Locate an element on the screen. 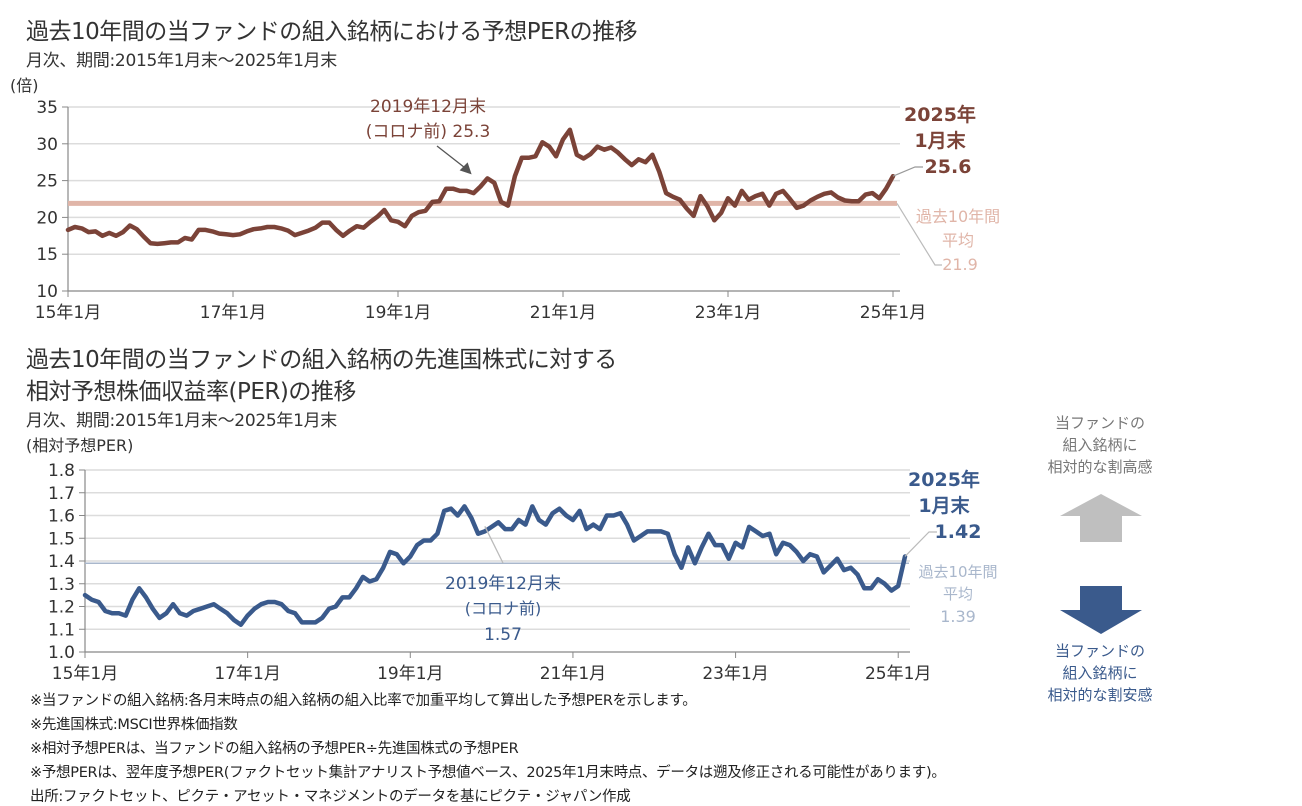 This screenshot has height=806, width=1302. chart2-title-line1: 過去10年間の当ファンドの組入銘柄の先進国株式に対する is located at coordinates (321, 360).